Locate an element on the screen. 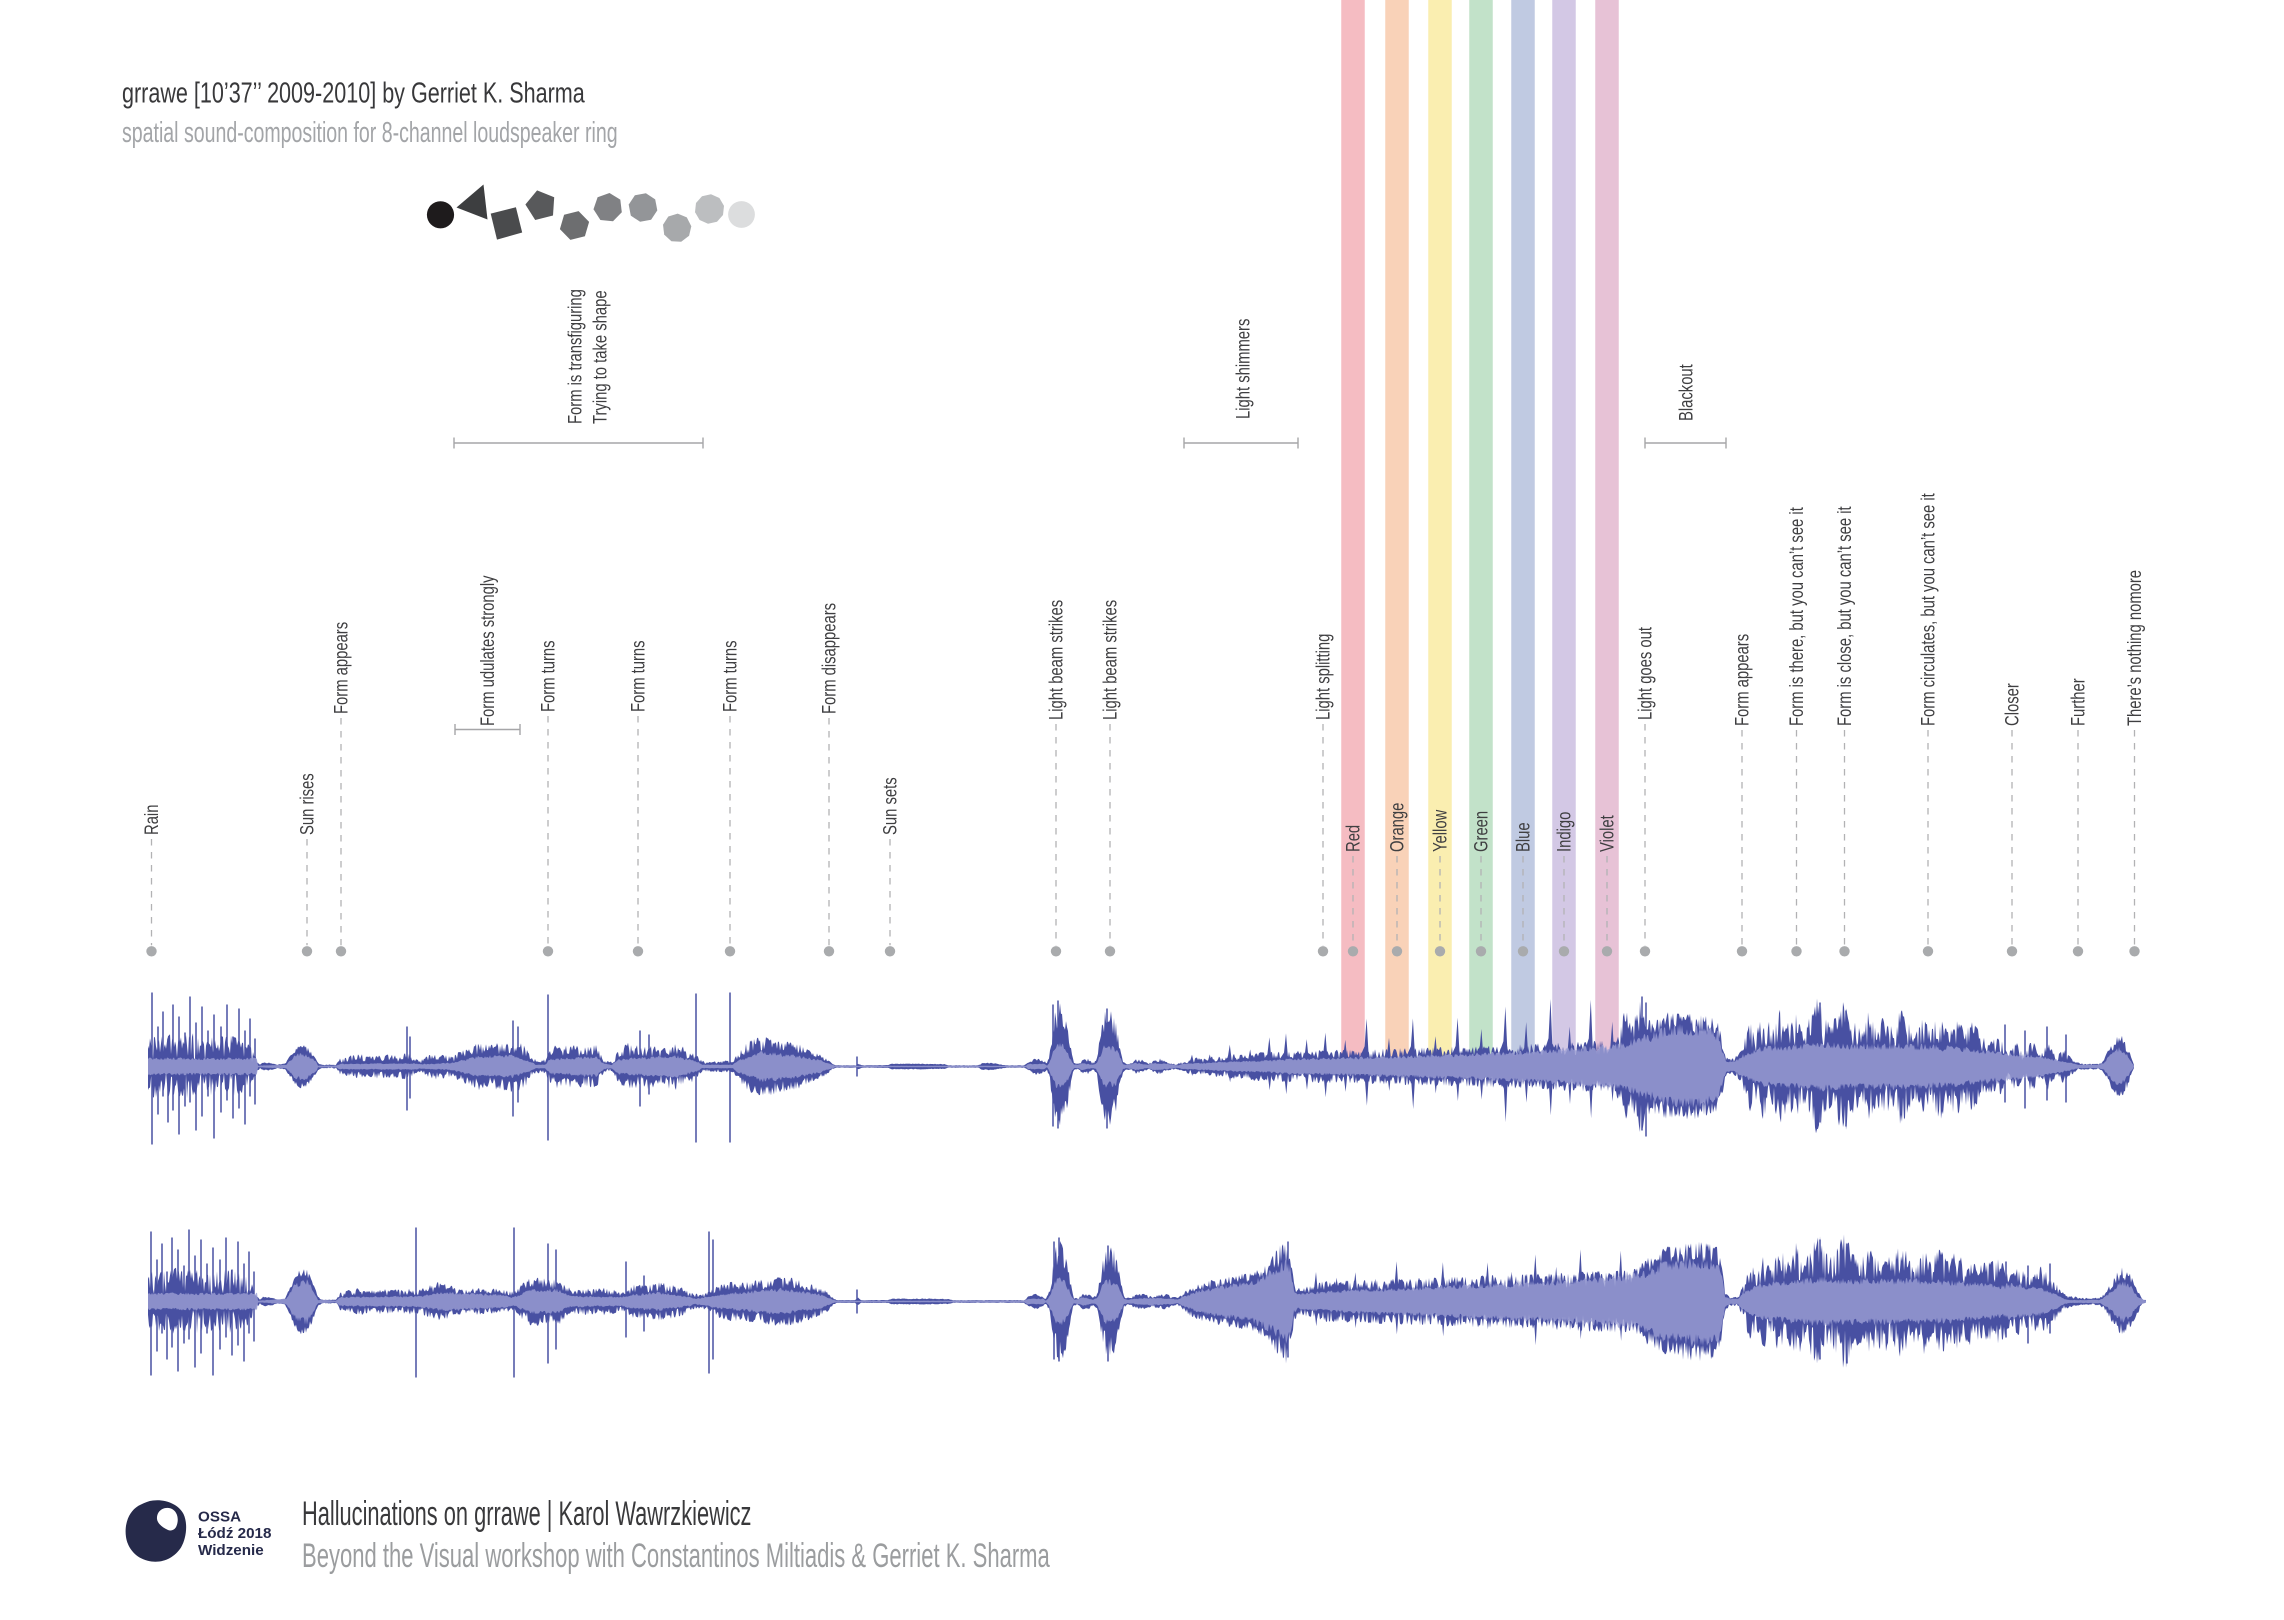  svg-text: Rain is located at coordinates (151, 820).